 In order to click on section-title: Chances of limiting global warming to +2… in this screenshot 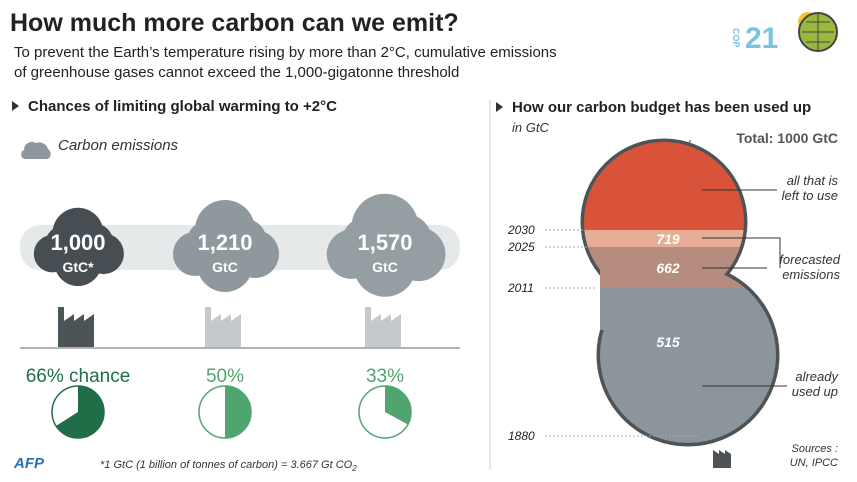, I will do `click(182, 106)`.